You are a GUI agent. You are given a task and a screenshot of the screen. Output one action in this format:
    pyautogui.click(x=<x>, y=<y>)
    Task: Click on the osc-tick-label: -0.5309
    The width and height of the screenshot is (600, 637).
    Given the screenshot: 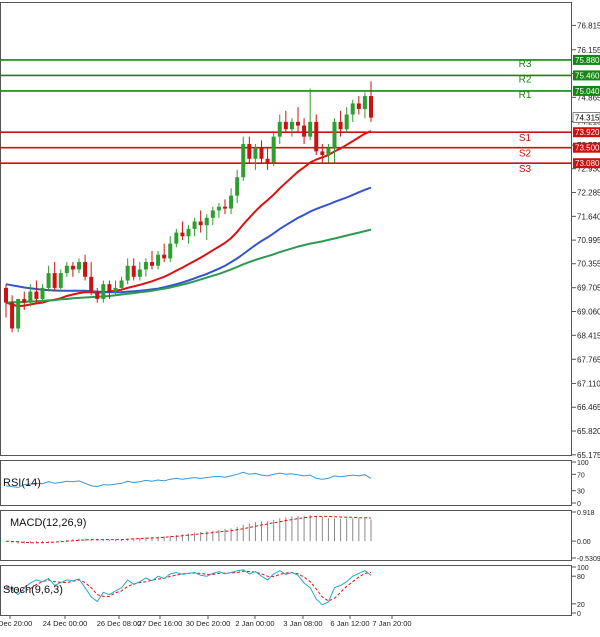 What is the action you would take?
    pyautogui.click(x=588, y=559)
    